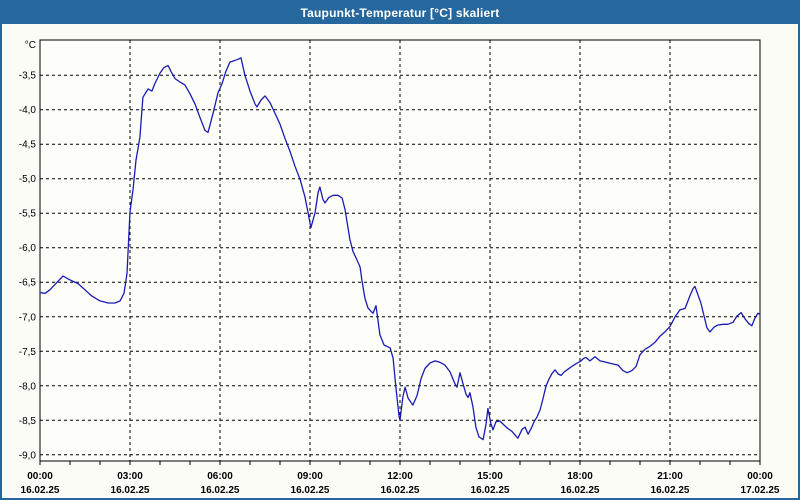  Describe the element at coordinates (130, 476) in the screenshot. I see `x-tick-time-label: 03:00` at that location.